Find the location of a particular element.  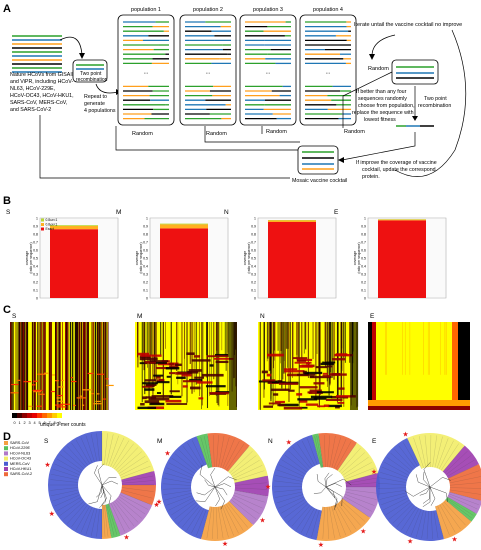

y-axis-label: coverage is located at coordinates (27, 258).